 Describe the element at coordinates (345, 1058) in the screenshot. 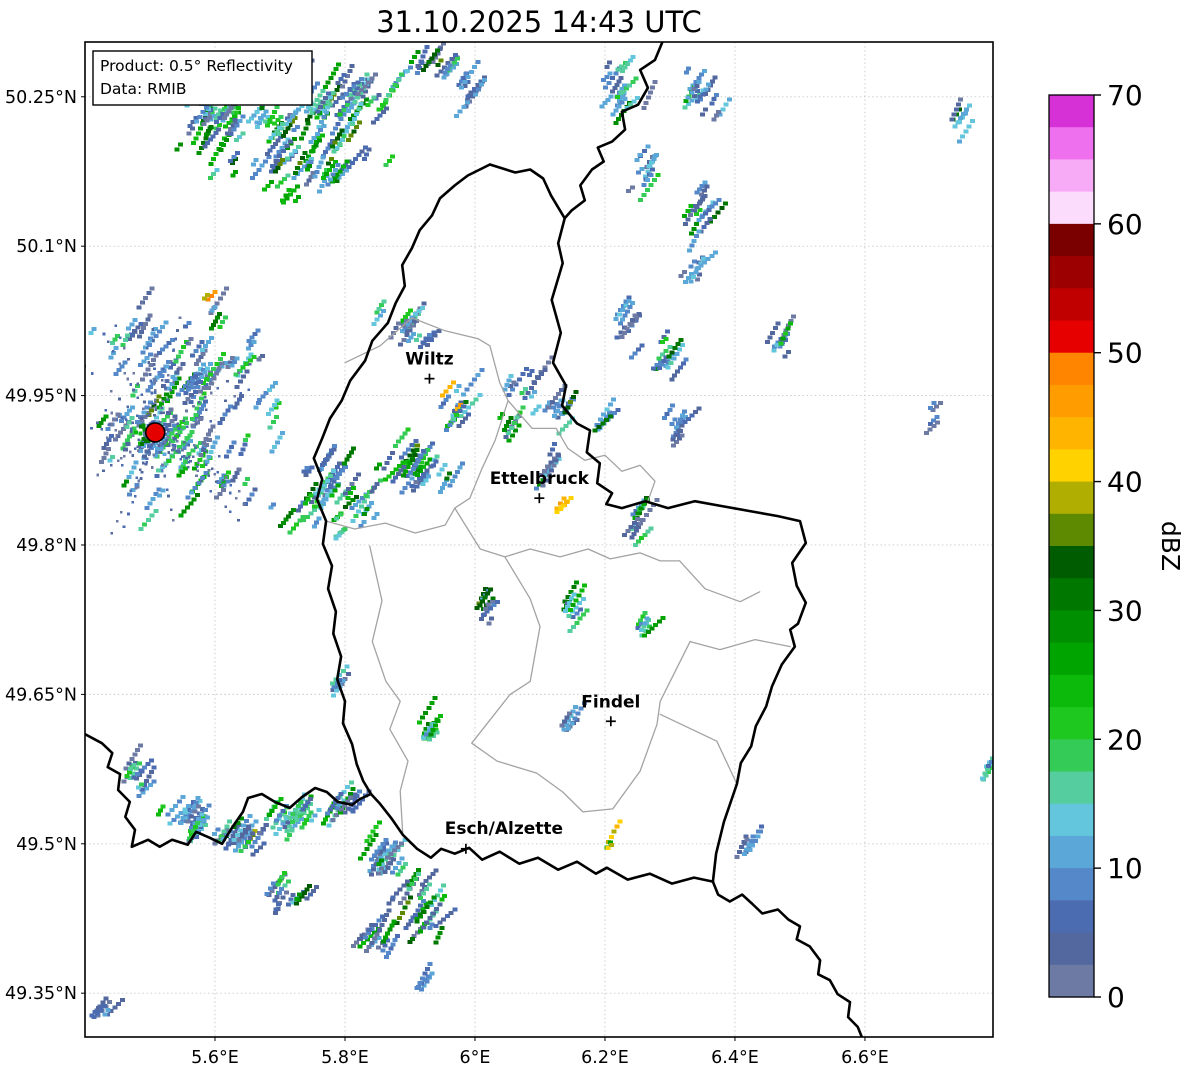

I see `lon-tick-label: 5.8°E` at that location.